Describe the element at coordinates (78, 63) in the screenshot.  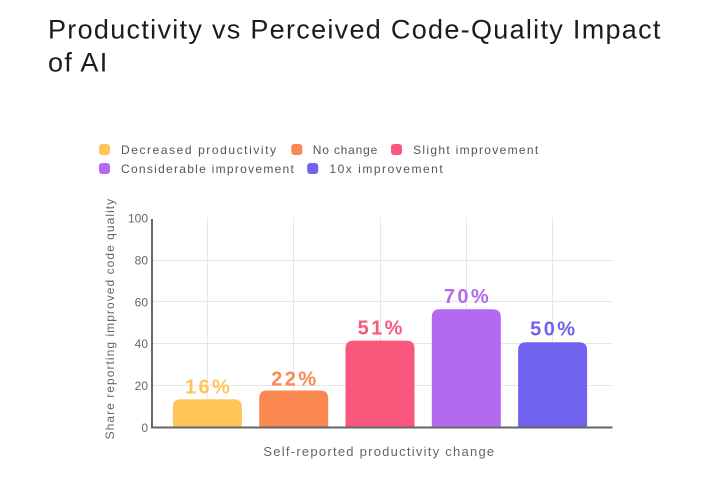
I see `svg-text: of AI` at that location.